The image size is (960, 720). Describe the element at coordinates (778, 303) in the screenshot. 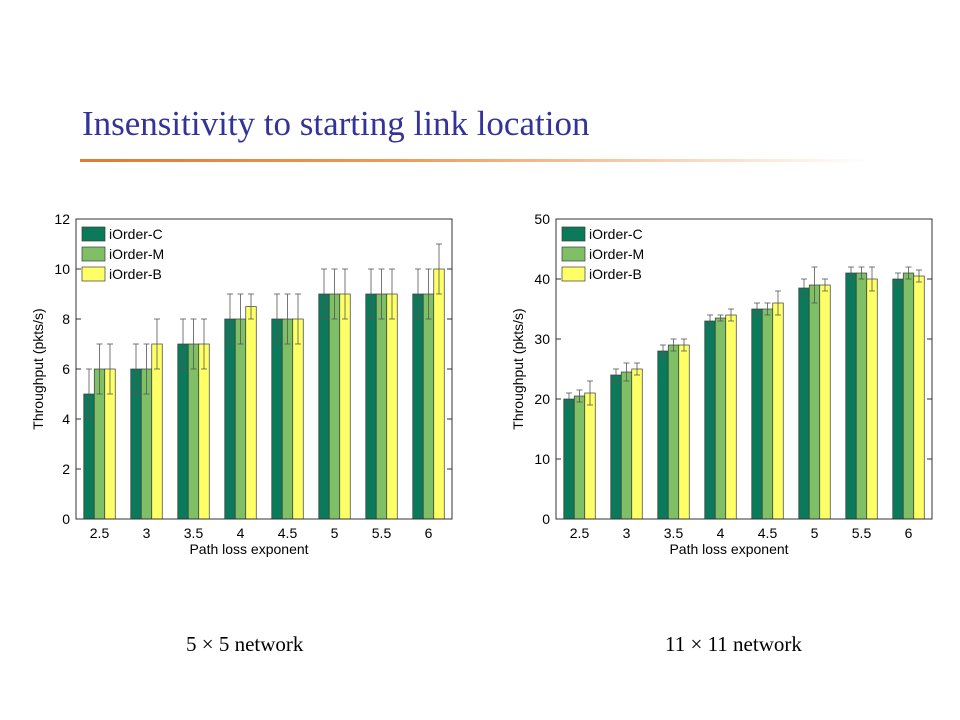

I see `error-bar-iorder-b-4.5` at that location.